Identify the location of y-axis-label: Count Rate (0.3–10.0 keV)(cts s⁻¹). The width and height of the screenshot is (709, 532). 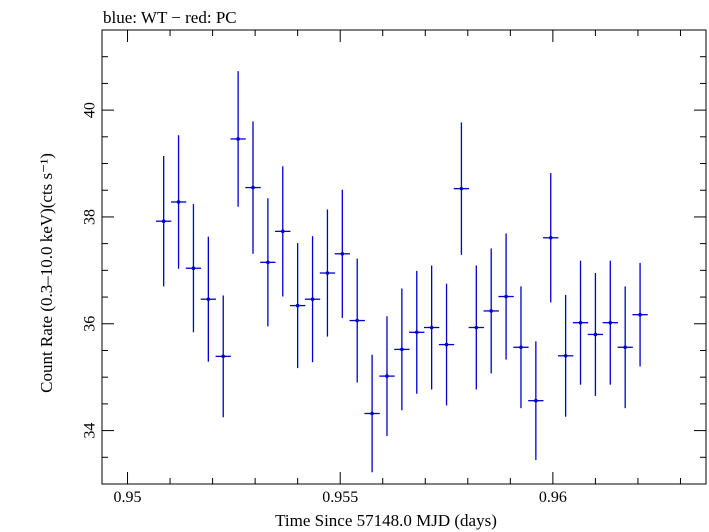
(46, 273).